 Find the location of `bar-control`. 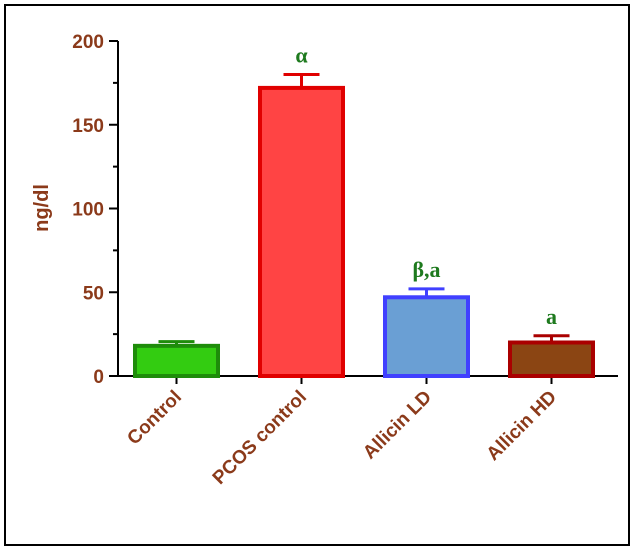

bar-control is located at coordinates (176, 361).